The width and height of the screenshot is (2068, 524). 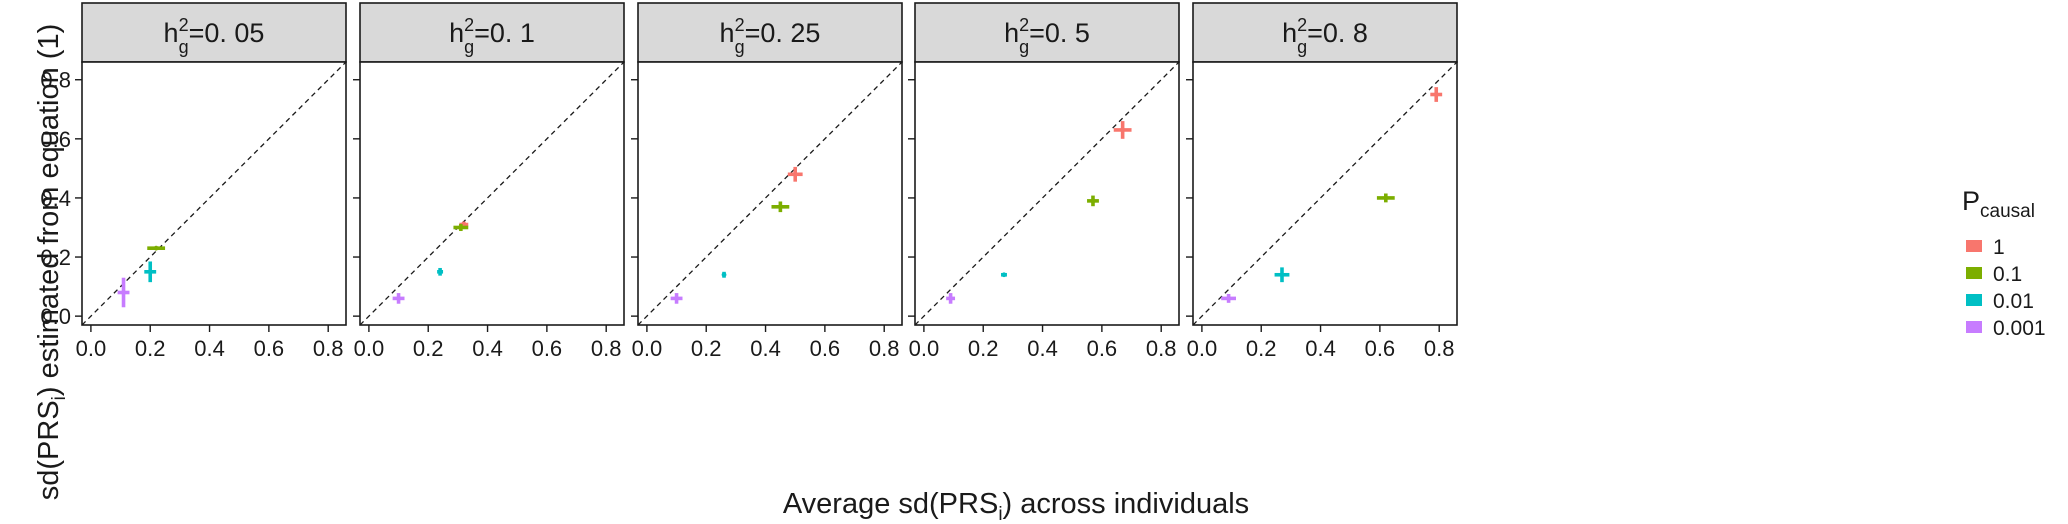 What do you see at coordinates (1016, 506) in the screenshot?
I see `x-axis-title: Average sd(PRSi) across individuals` at bounding box center [1016, 506].